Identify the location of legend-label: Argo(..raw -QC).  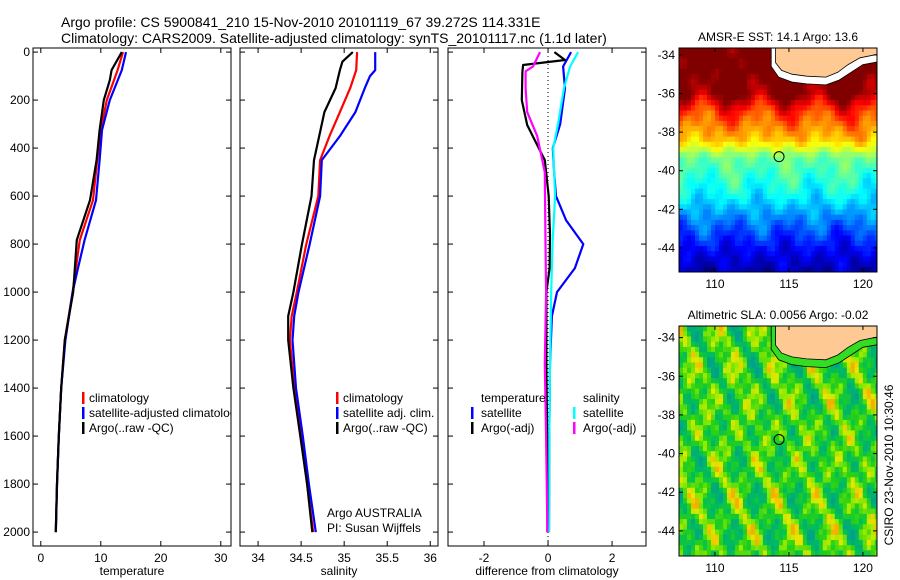
(131, 428).